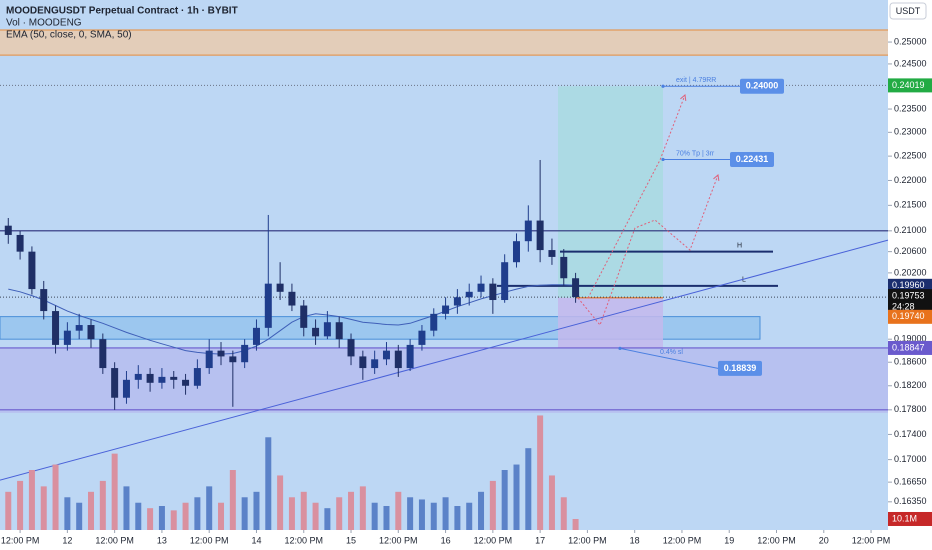 The width and height of the screenshot is (932, 550). What do you see at coordinates (256, 540) in the screenshot?
I see `x-tick-label: 14` at bounding box center [256, 540].